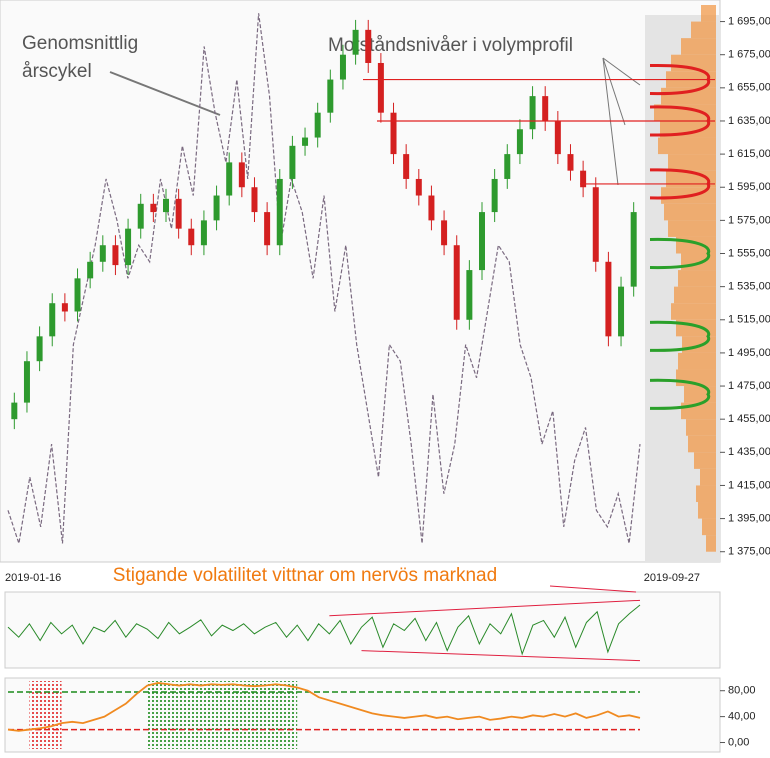 This screenshot has width=770, height=758. I want to click on zone, so click(45, 715).